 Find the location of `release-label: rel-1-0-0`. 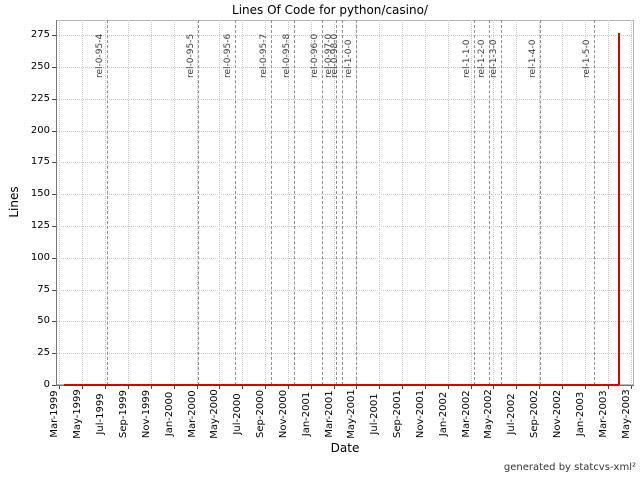

release-label: rel-1-0-0 is located at coordinates (349, 58).